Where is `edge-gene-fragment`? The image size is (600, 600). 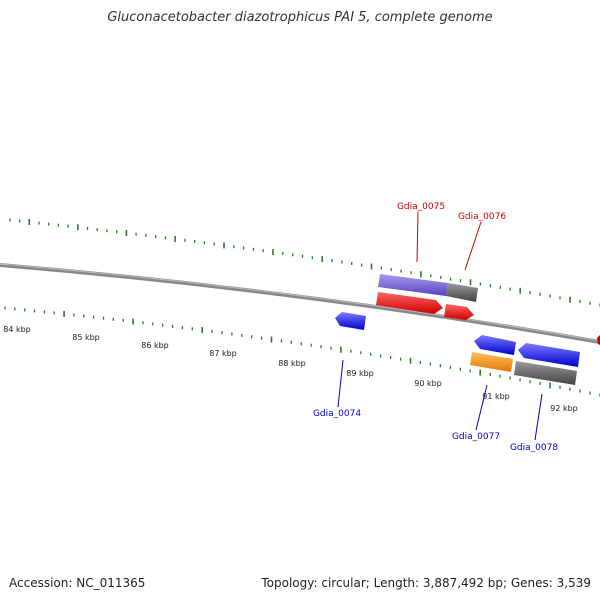
edge-gene-fragment is located at coordinates (598, 340).